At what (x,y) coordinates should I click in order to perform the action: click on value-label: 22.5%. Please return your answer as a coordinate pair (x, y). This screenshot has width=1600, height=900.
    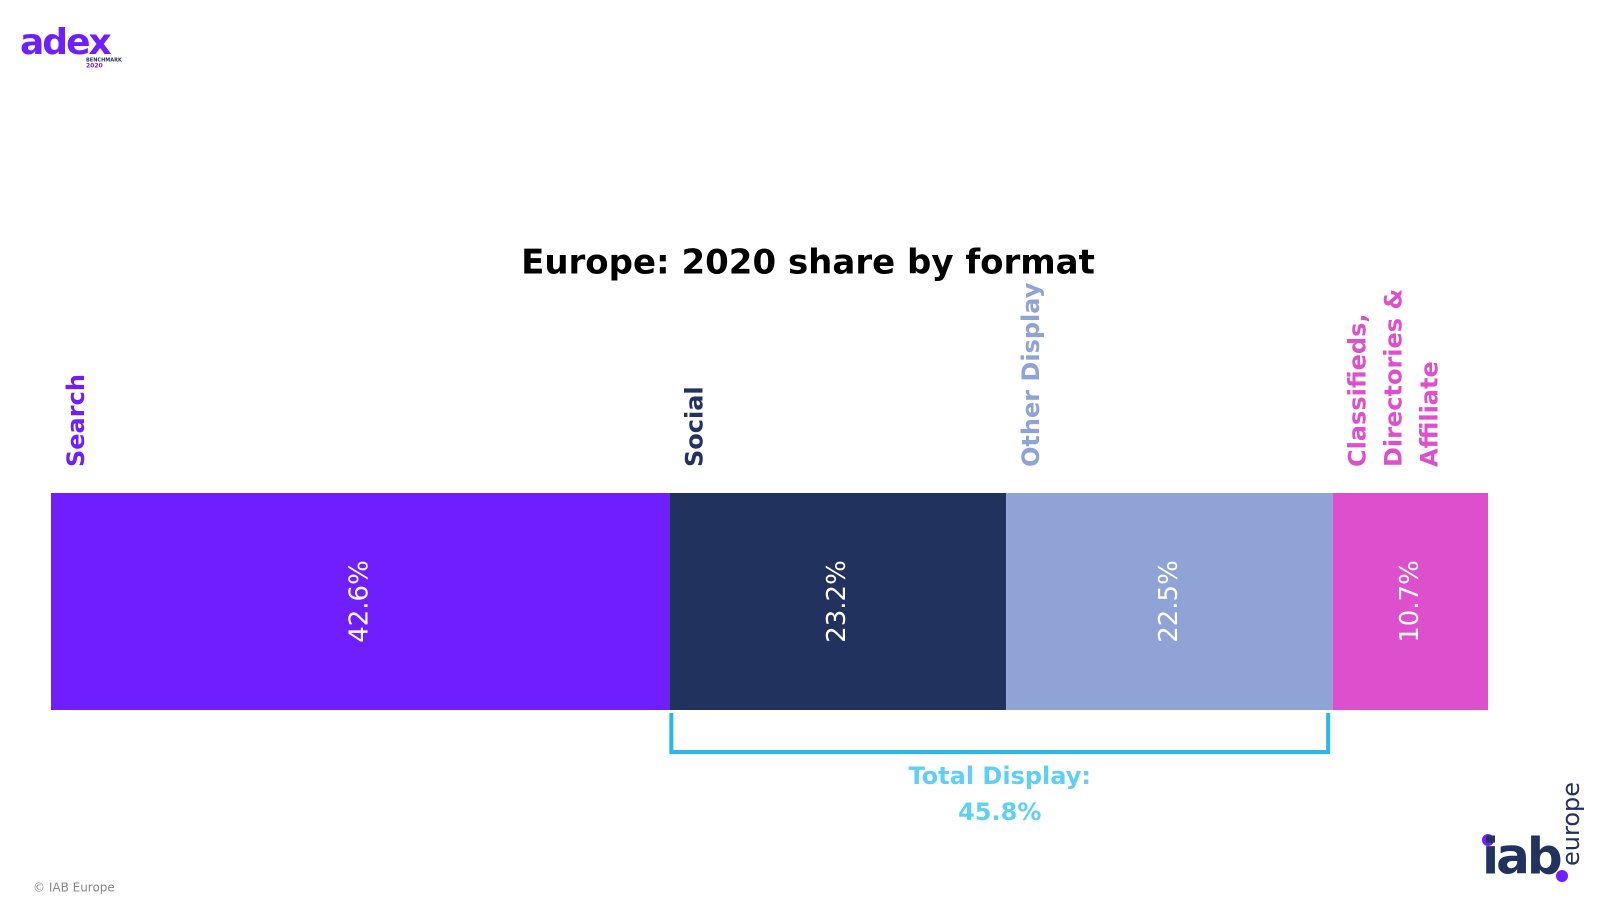
    Looking at the image, I should click on (1169, 601).